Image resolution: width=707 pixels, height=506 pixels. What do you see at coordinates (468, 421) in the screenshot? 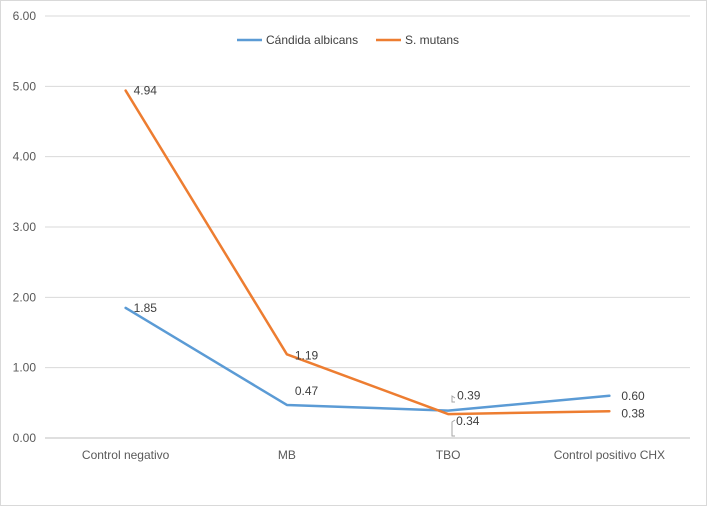
I see `data-label: 0.34` at bounding box center [468, 421].